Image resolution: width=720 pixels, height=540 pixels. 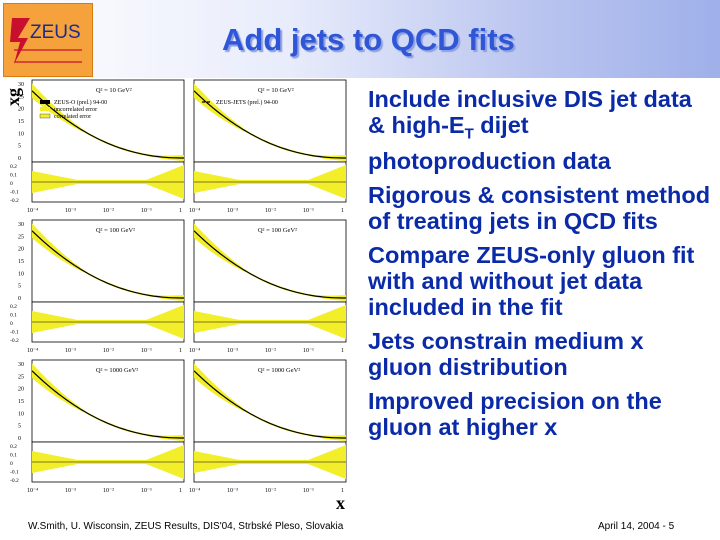 I want to click on logo-text: ZEUS, so click(x=55, y=32).